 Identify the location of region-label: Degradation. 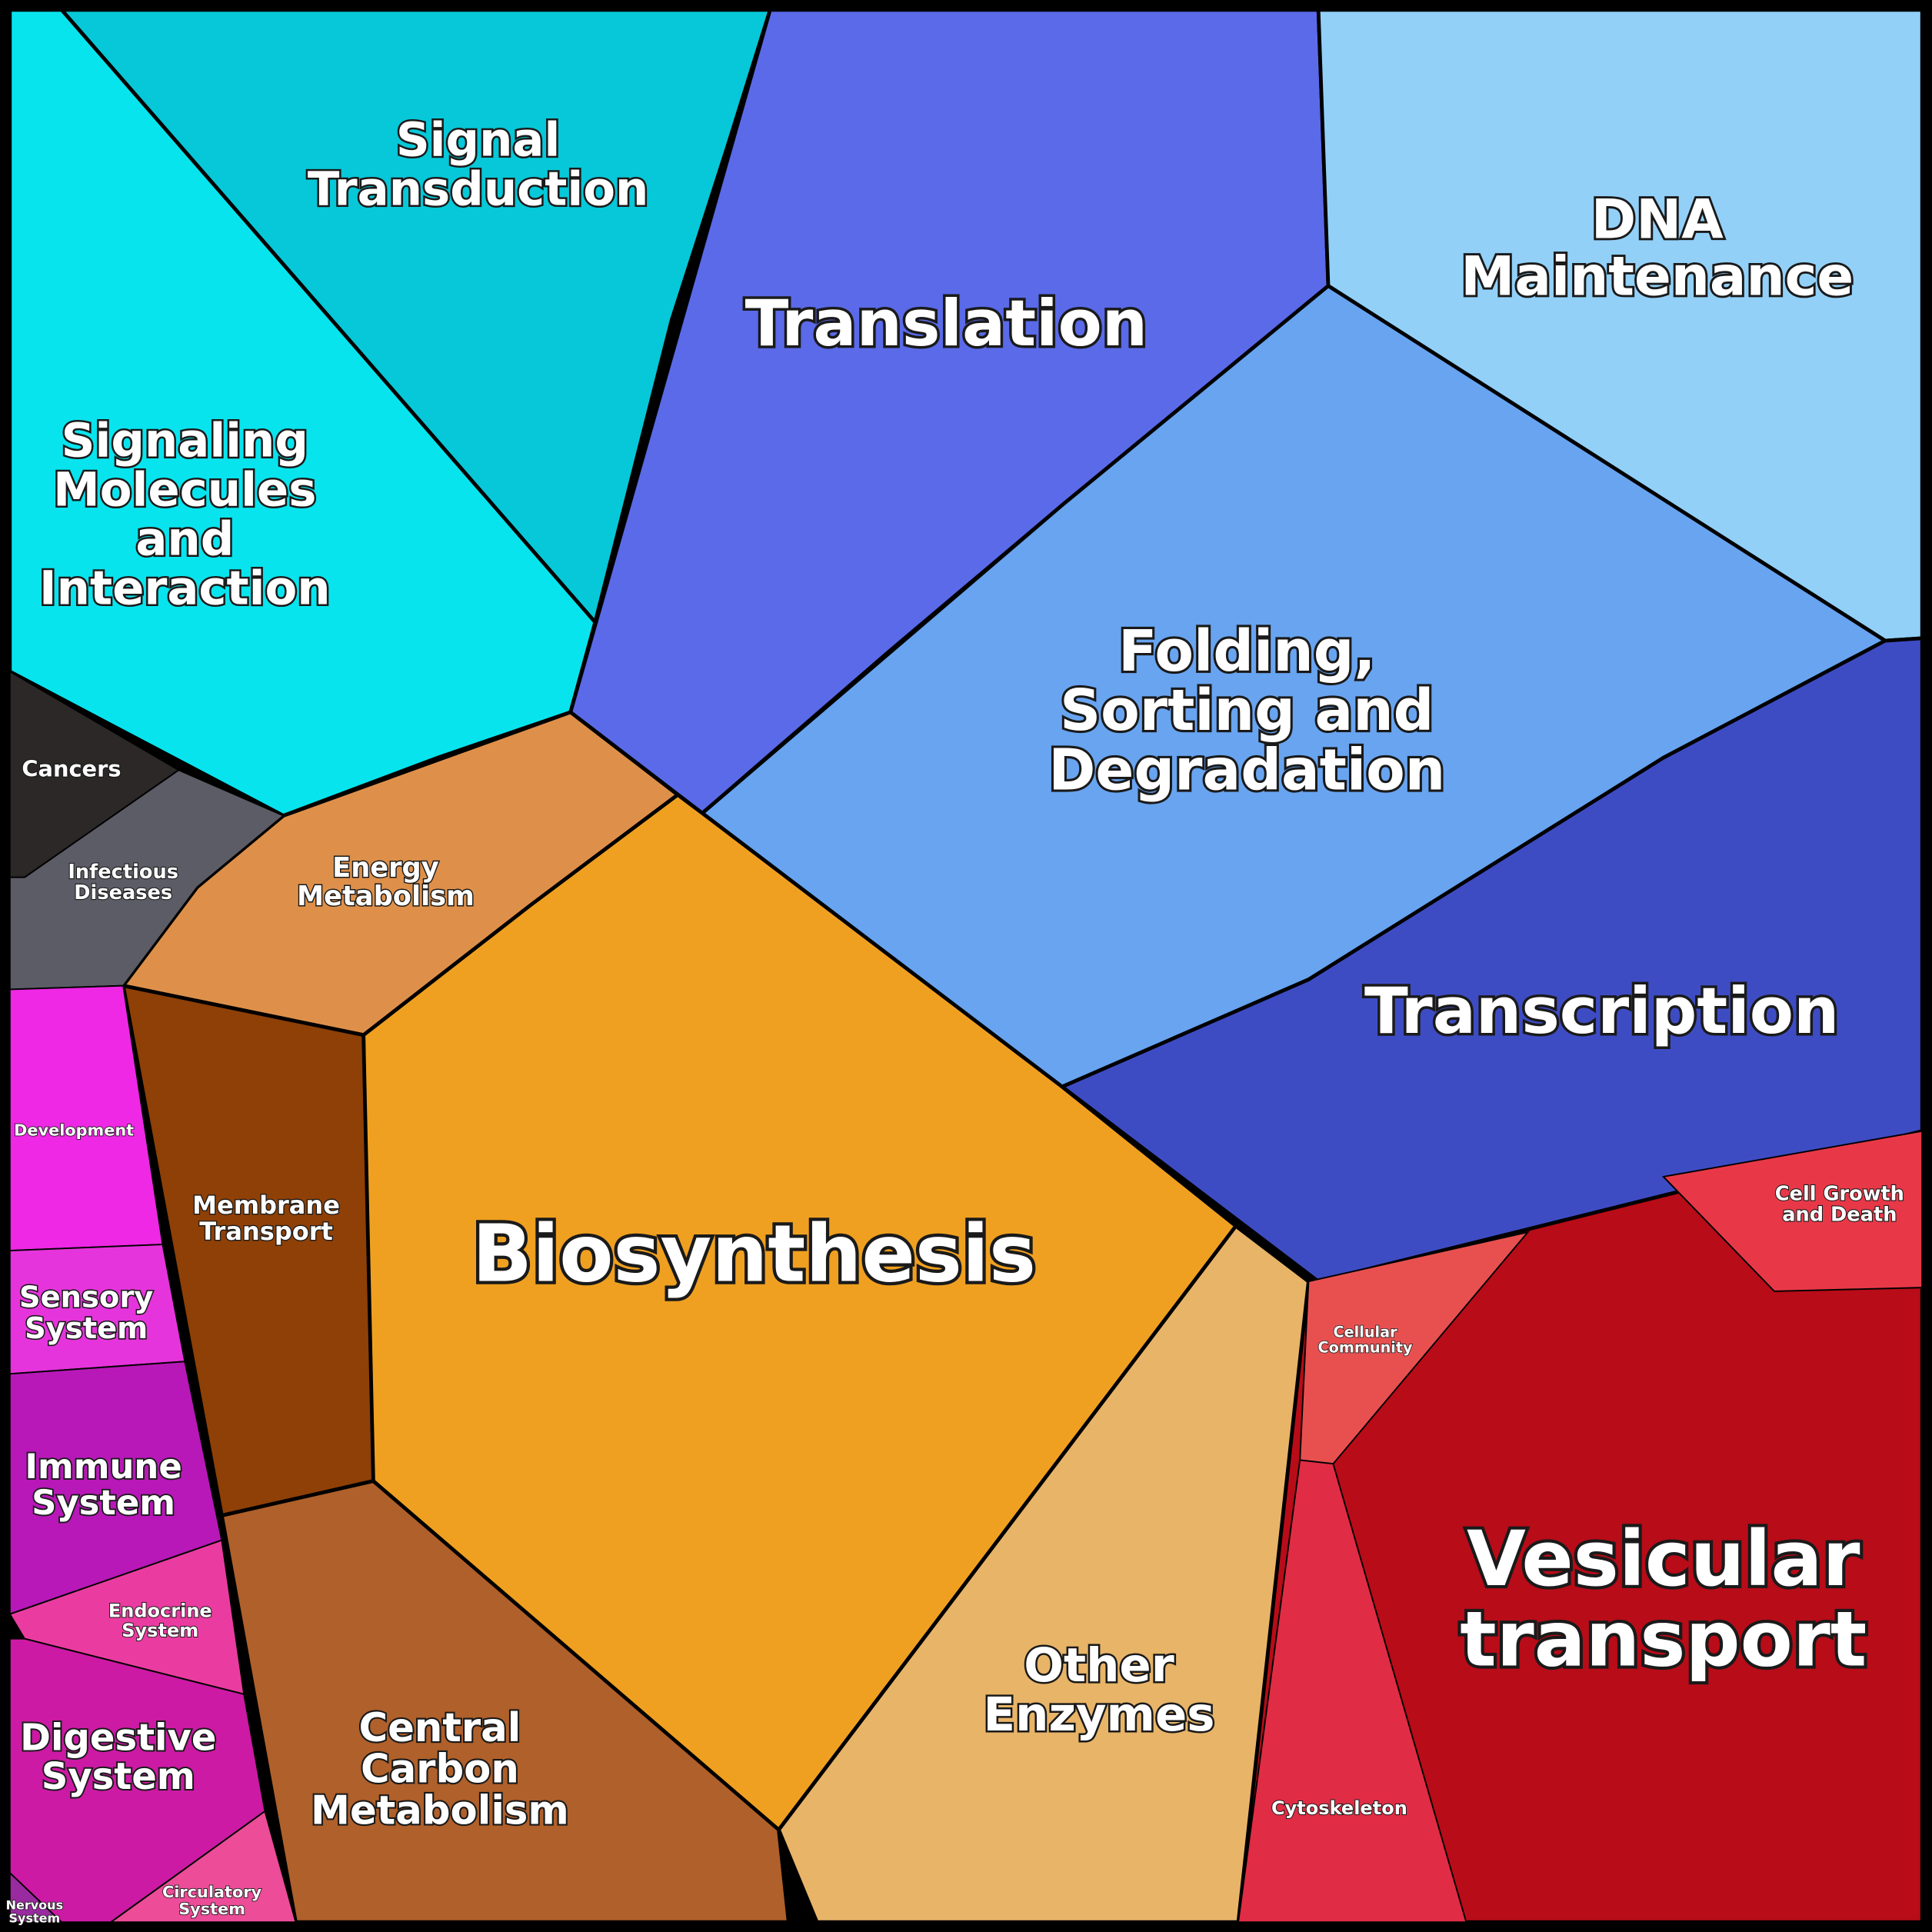
(1246, 771).